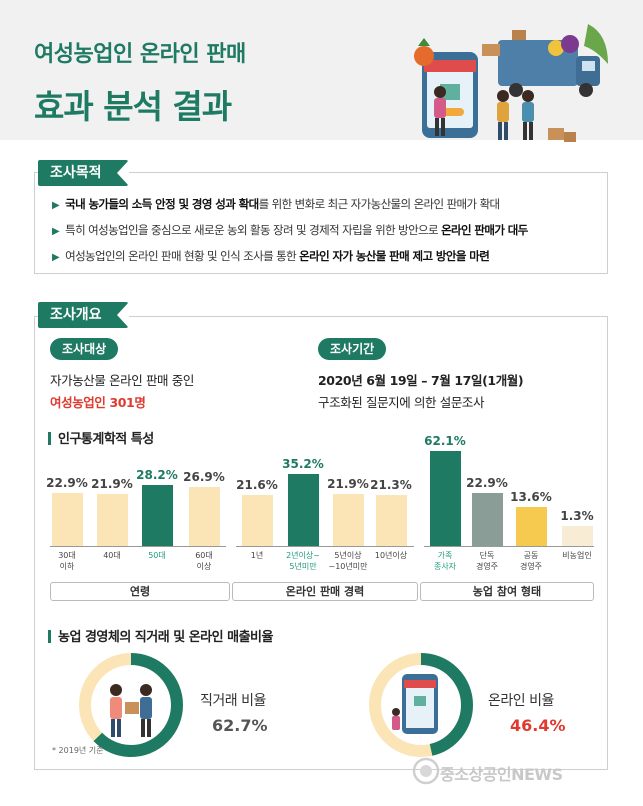 The width and height of the screenshot is (643, 806). What do you see at coordinates (577, 555) in the screenshot?
I see `chart-category-label: 비농업인` at bounding box center [577, 555].